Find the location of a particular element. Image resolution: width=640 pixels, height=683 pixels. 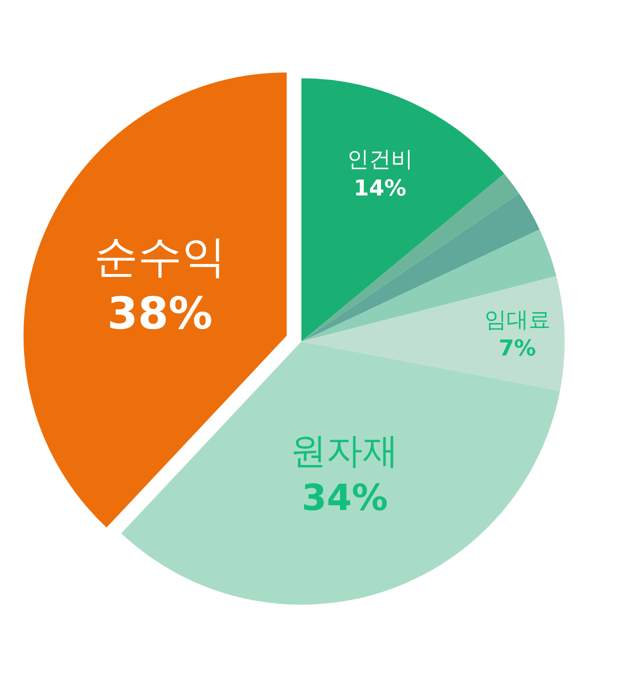

data-label: 14% is located at coordinates (380, 189).